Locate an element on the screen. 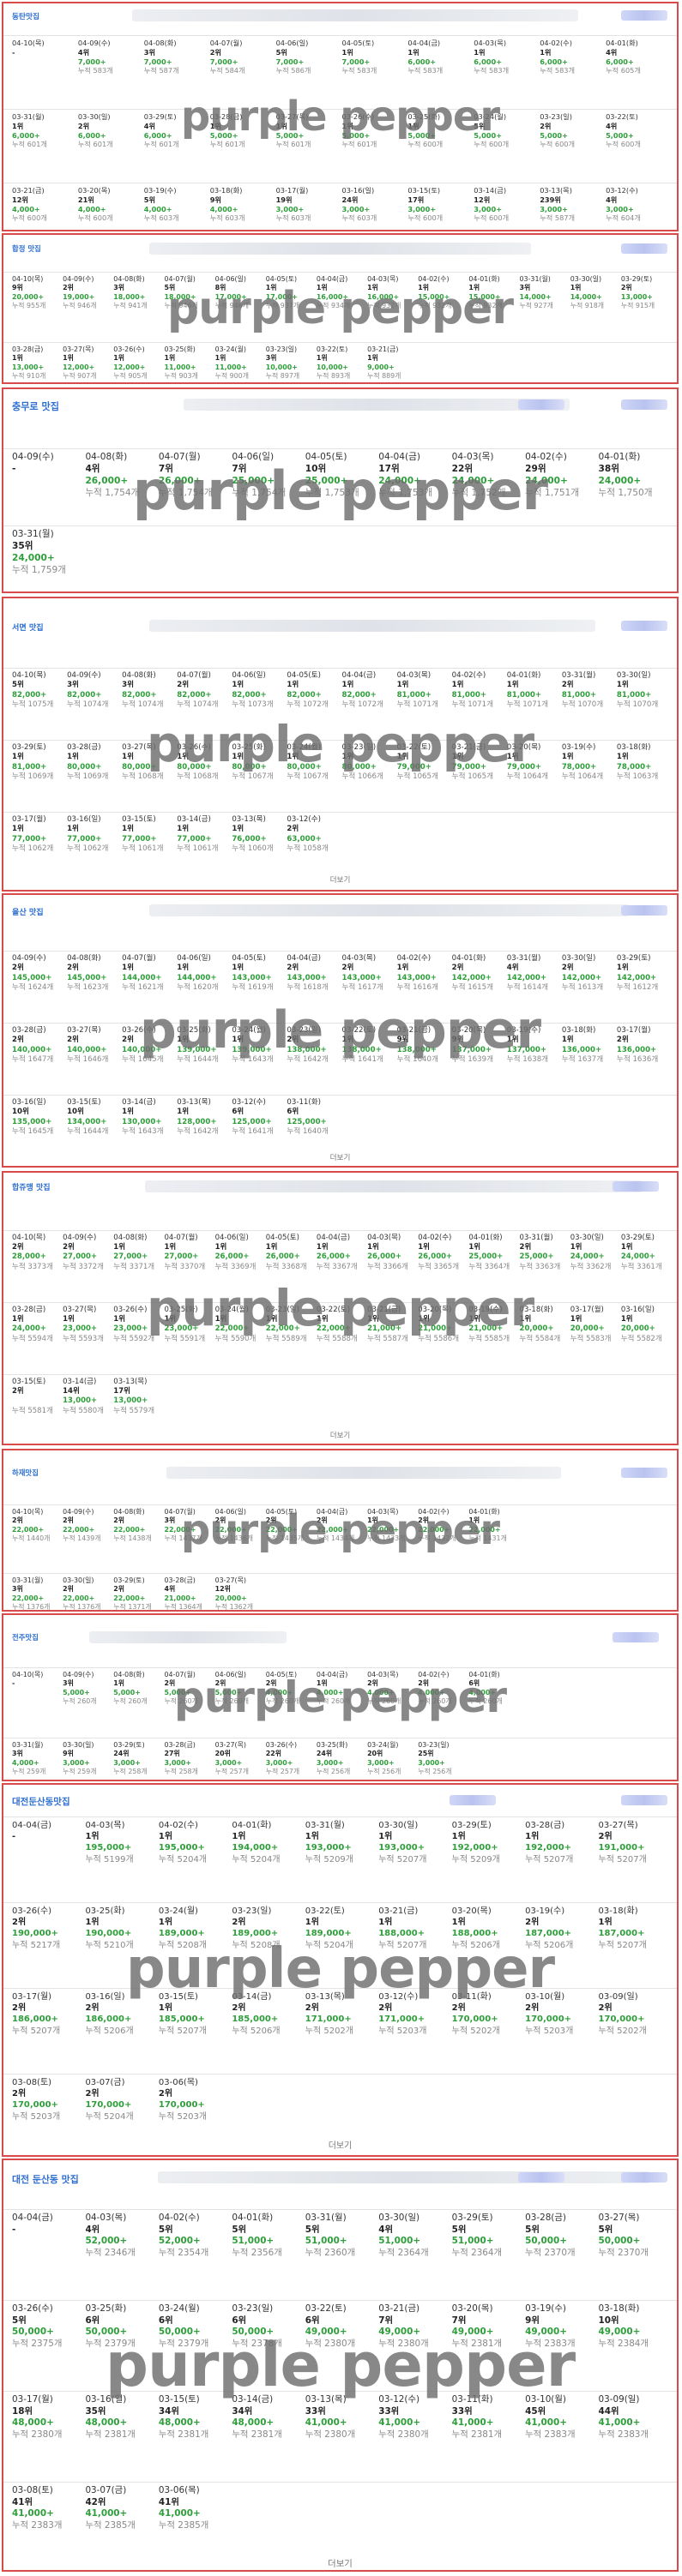 Image resolution: width=682 pixels, height=2576 pixels. daily-rank-cell: 03-28(금) 1위 24,000+ 누적 5594개 is located at coordinates (35, 1325).